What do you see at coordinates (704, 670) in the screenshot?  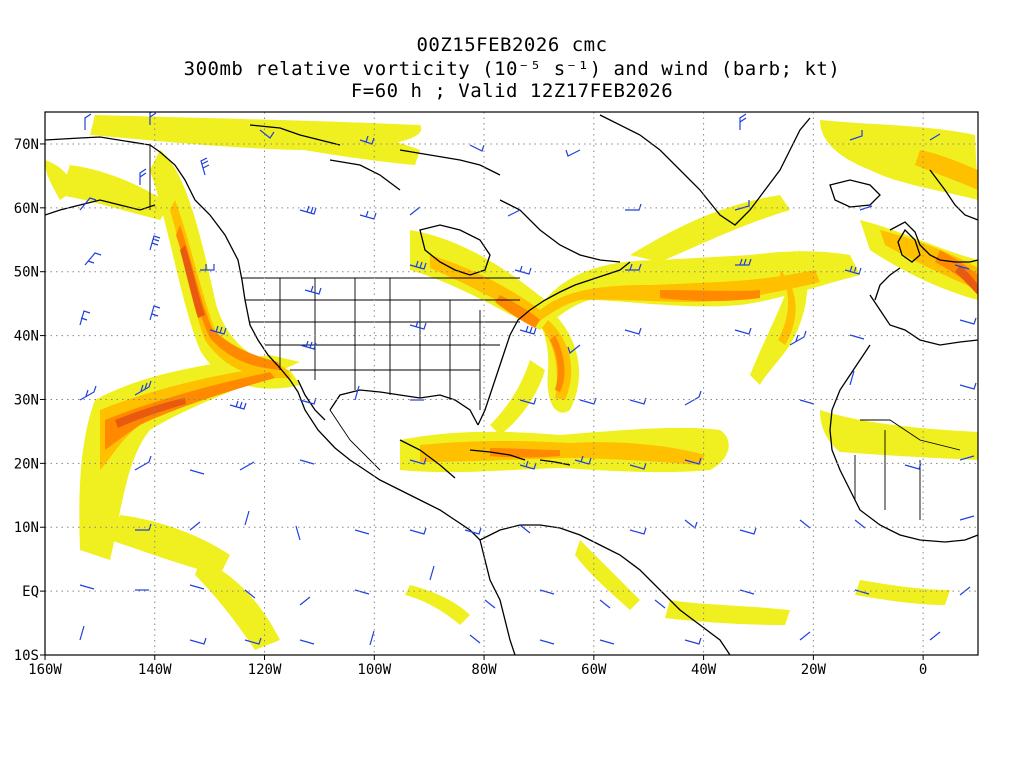 I see `lon-tick-label: 40W` at bounding box center [704, 670].